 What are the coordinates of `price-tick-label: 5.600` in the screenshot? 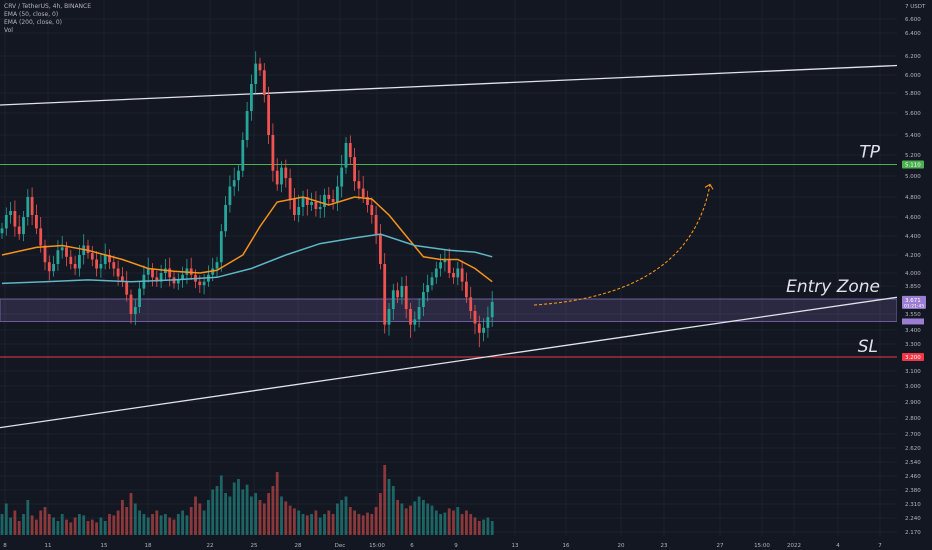 It's located at (913, 114).